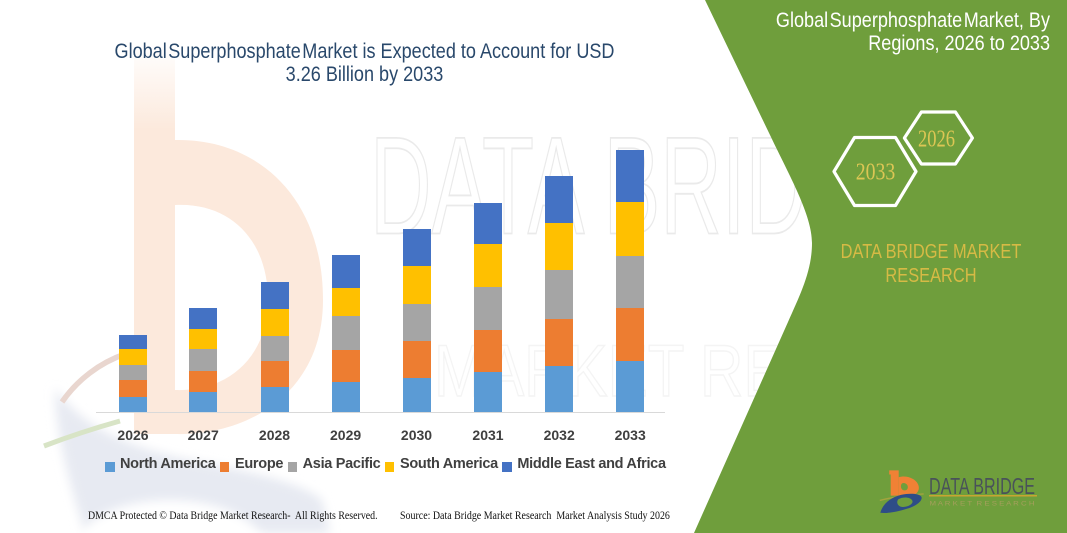 The width and height of the screenshot is (1067, 533). What do you see at coordinates (982, 486) in the screenshot?
I see `svg-text: DATA BRIDGE` at bounding box center [982, 486].